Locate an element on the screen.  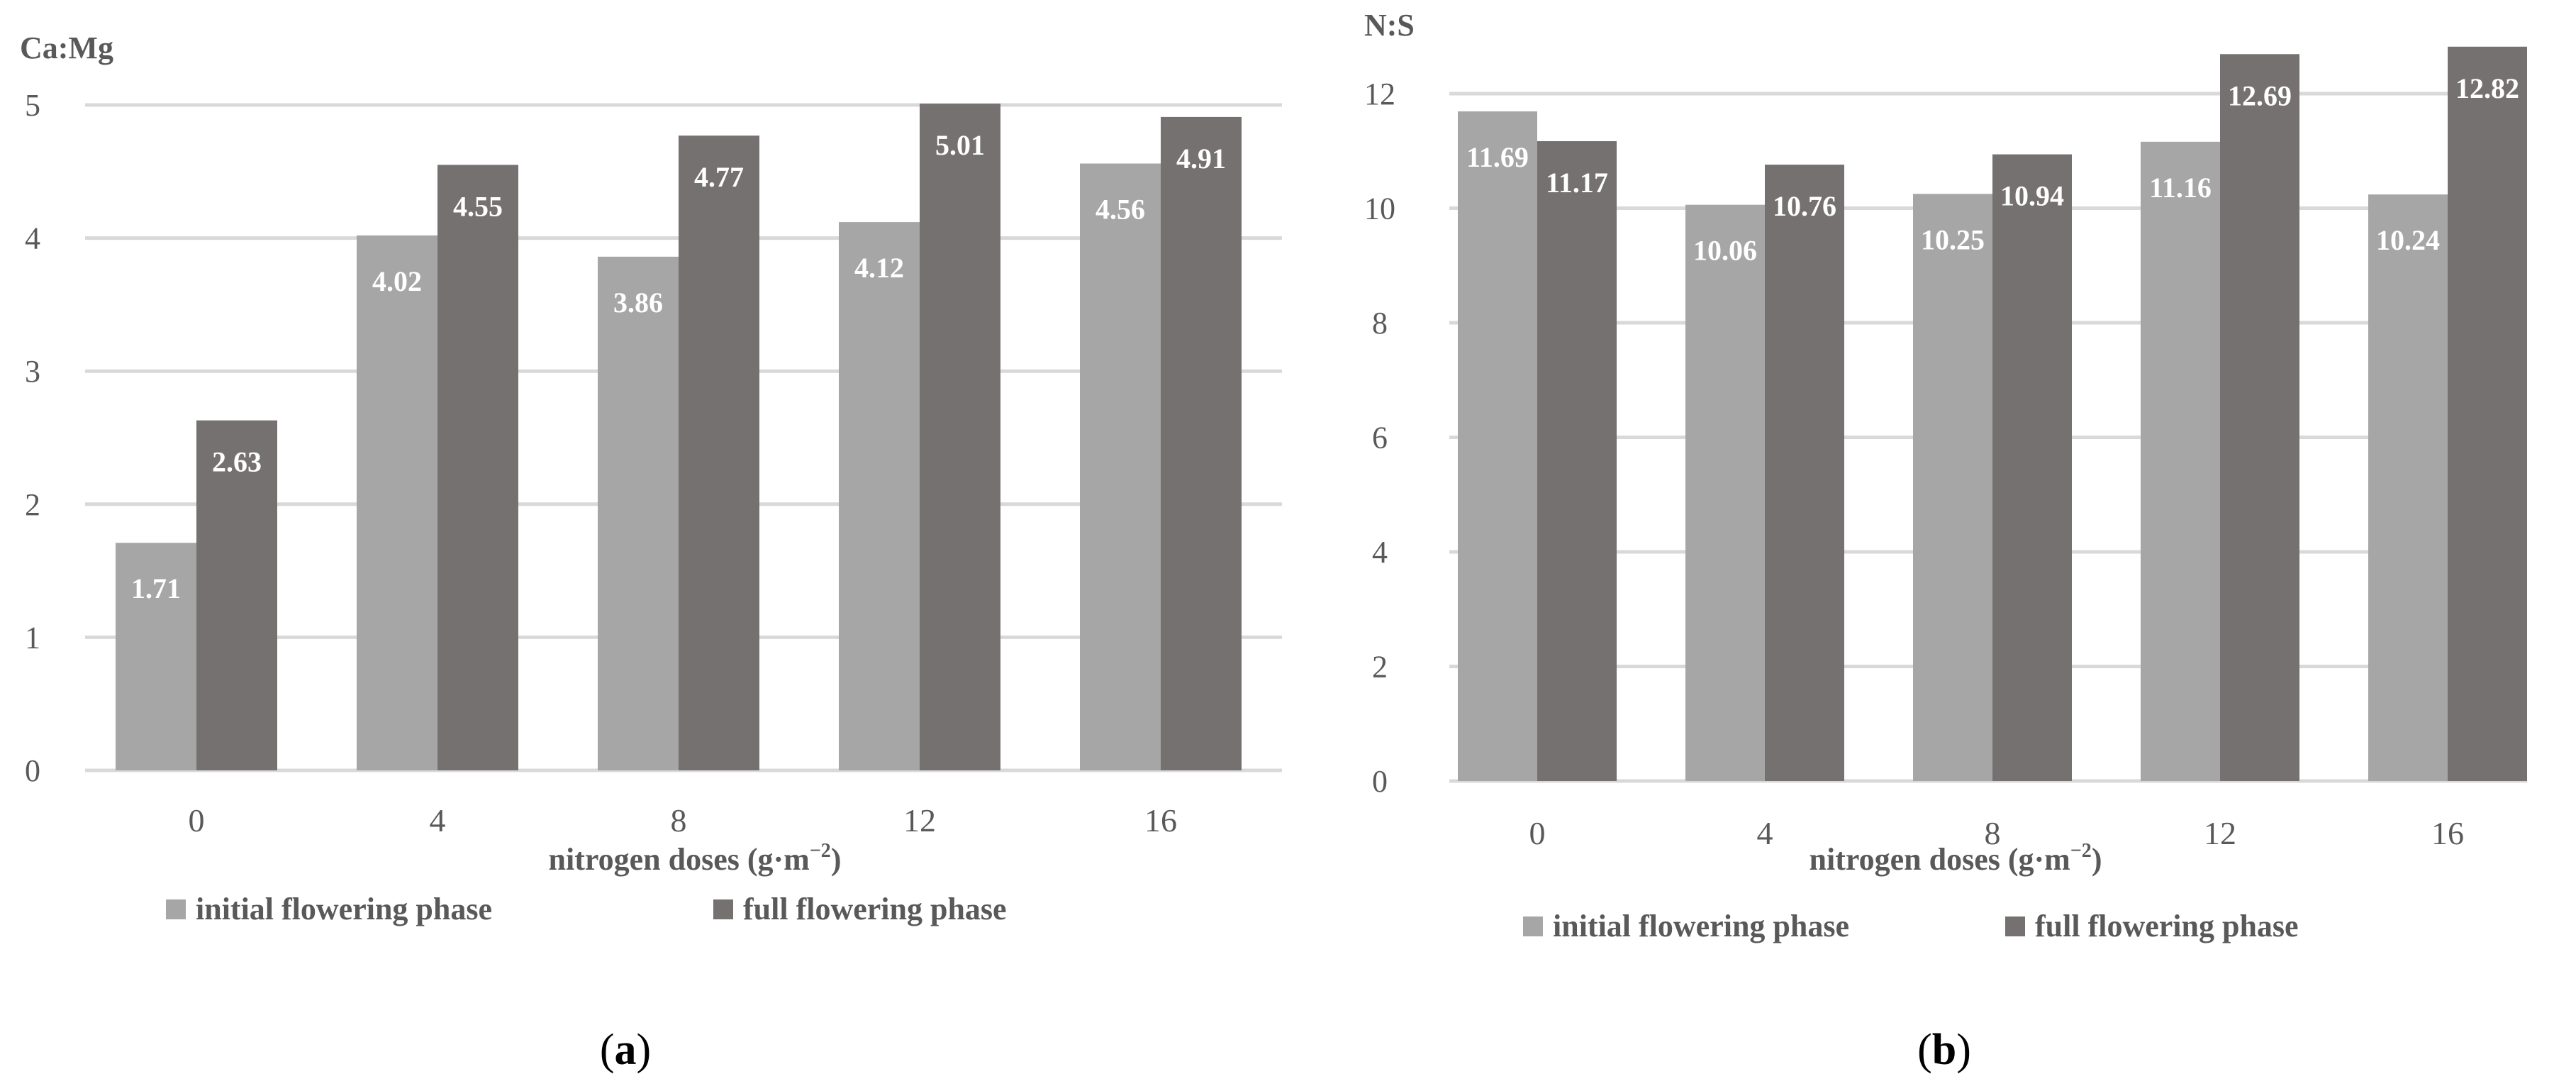
chart-b-x-tick-labels: 0 4 8 12 16 is located at coordinates (1997, 833).